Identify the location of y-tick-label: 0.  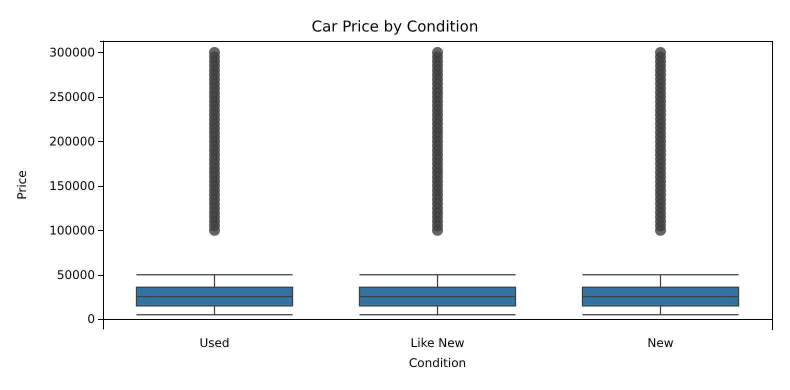
(91, 319).